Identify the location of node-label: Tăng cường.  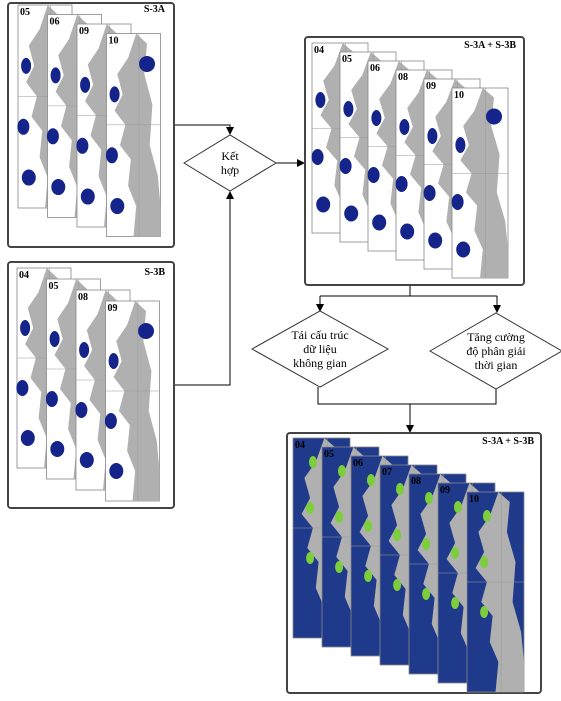
(496, 337).